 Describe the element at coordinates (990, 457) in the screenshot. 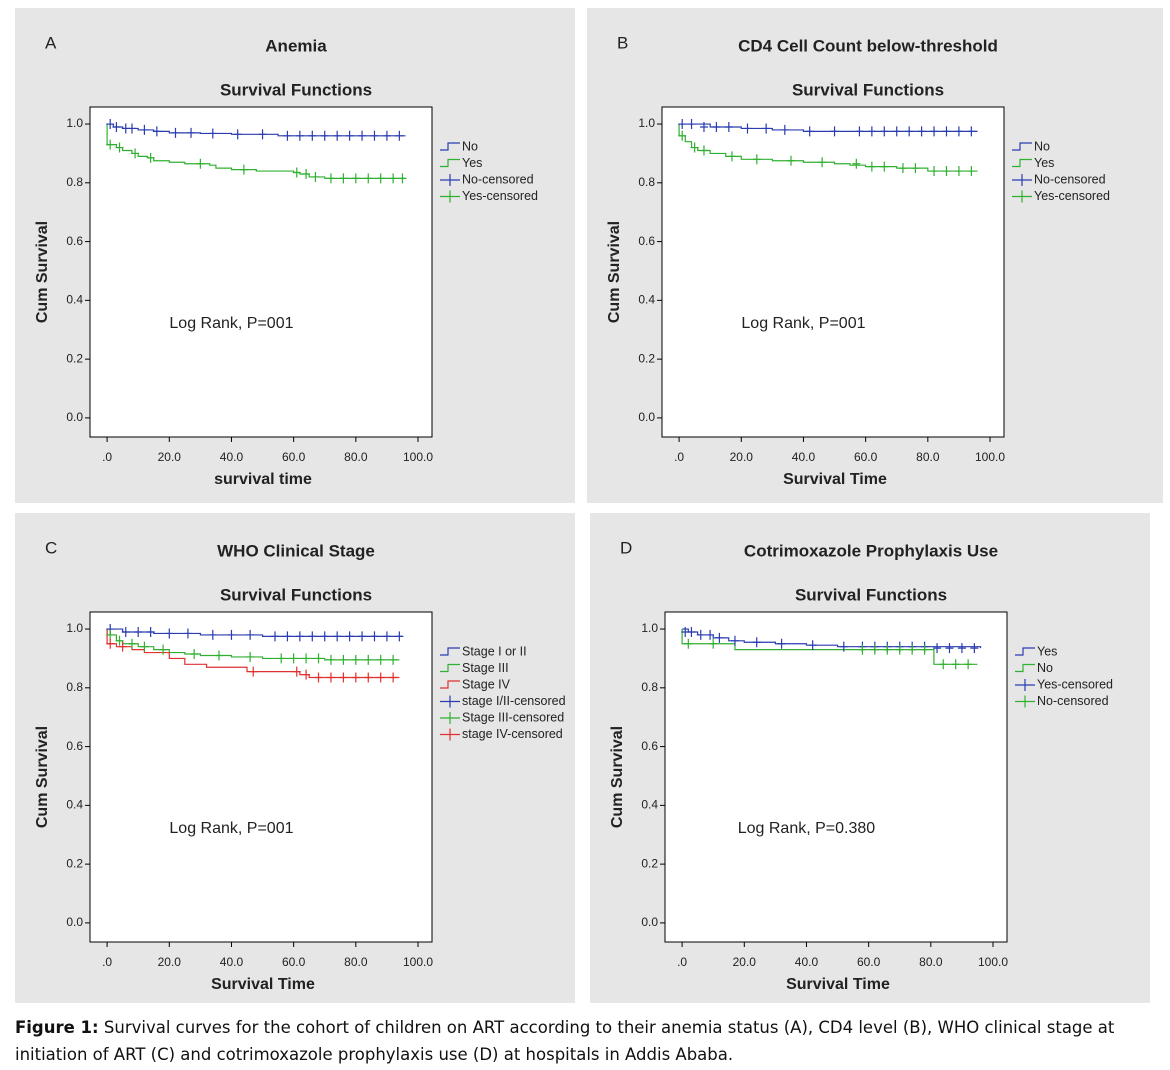

I see `x-tick-label: 100.0` at that location.